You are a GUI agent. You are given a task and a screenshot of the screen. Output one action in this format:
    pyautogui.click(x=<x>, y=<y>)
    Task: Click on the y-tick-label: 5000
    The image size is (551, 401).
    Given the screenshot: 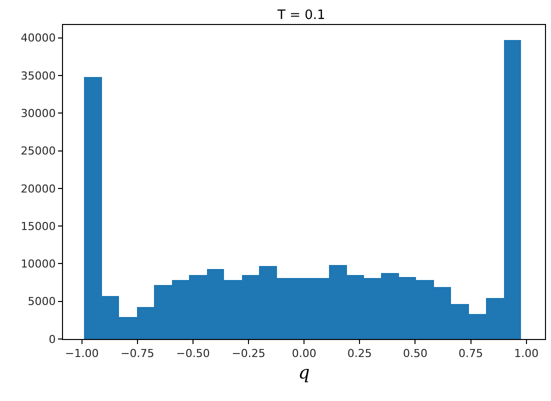 What is the action you would take?
    pyautogui.click(x=42, y=301)
    